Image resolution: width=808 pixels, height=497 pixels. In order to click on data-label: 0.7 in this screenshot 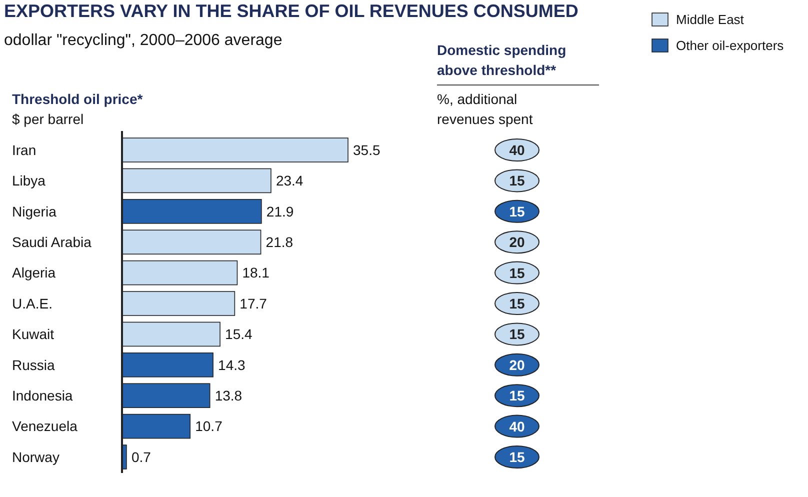, I will do `click(141, 456)`.